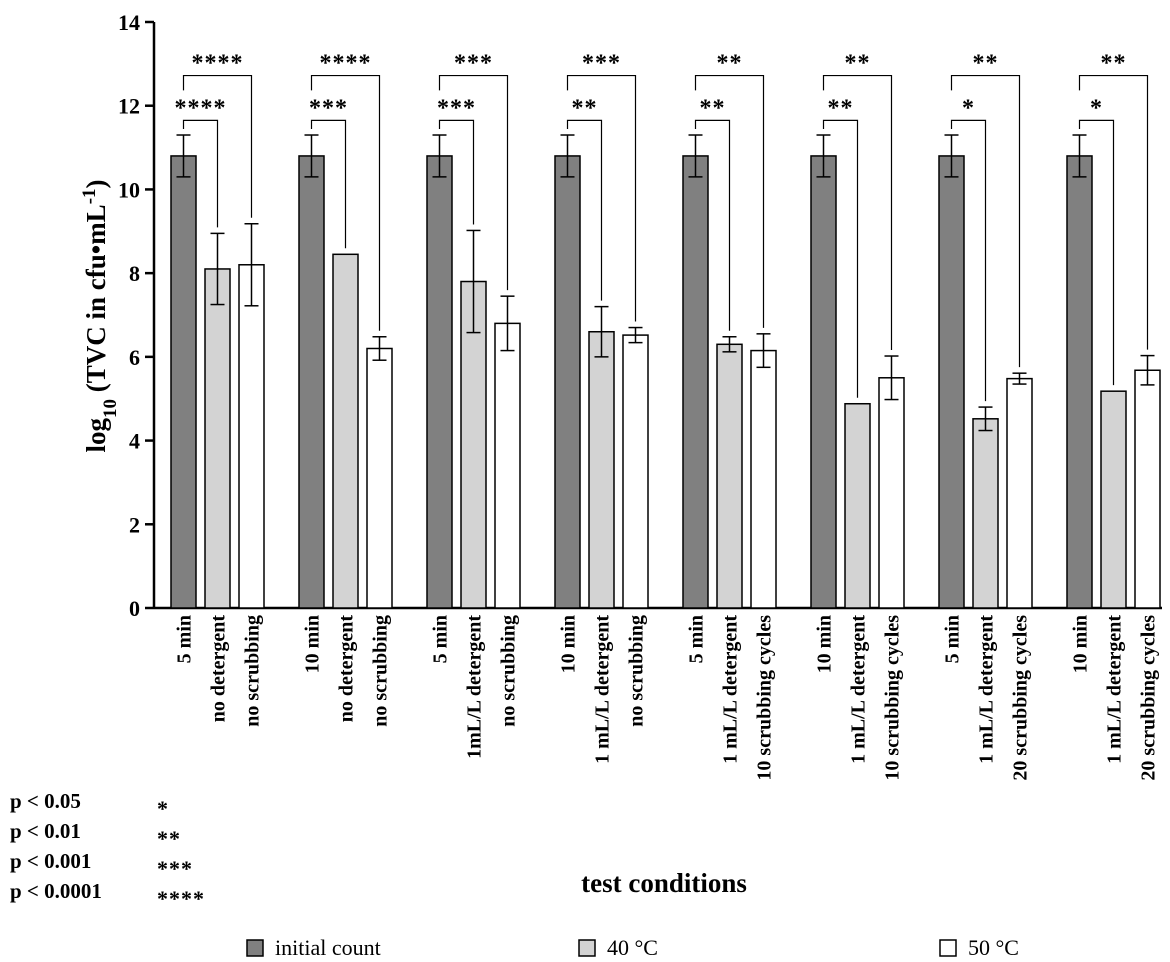 This screenshot has height=962, width=1170. What do you see at coordinates (201, 108) in the screenshot?
I see `significance-40c: ****` at bounding box center [201, 108].